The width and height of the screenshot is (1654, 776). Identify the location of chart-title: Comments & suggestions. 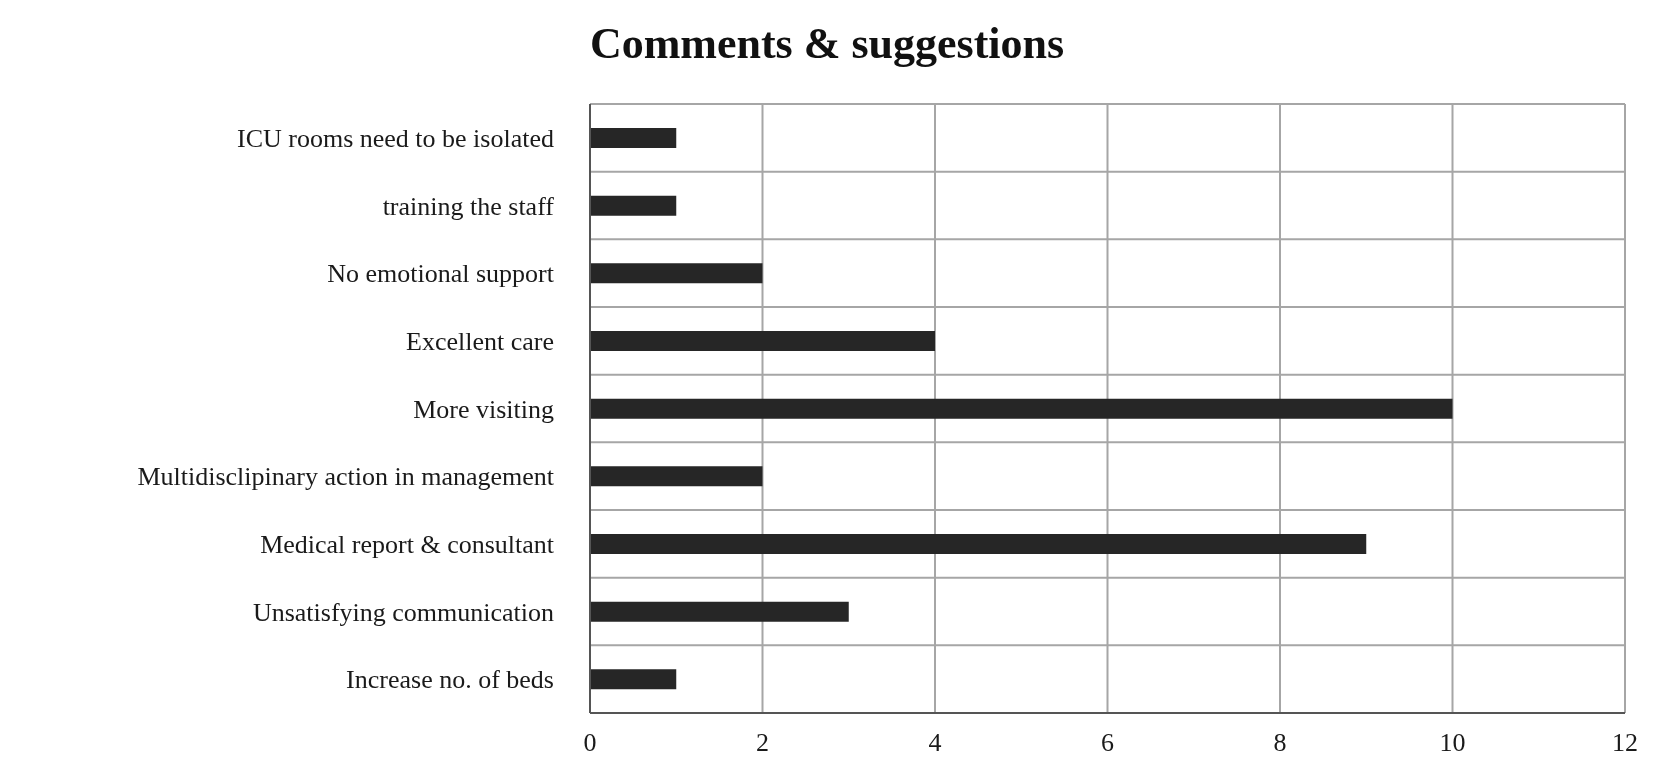
(827, 44).